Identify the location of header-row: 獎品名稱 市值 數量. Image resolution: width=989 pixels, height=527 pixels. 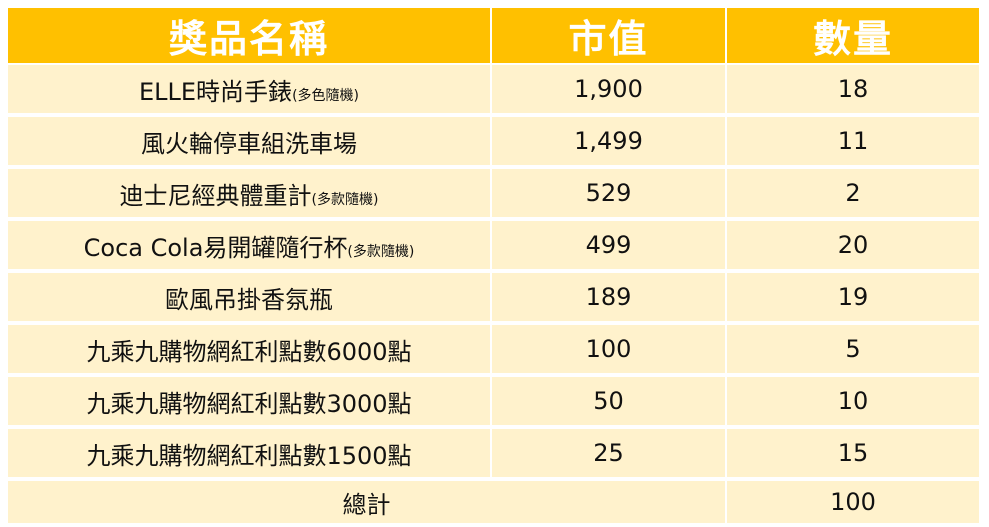
(493, 35).